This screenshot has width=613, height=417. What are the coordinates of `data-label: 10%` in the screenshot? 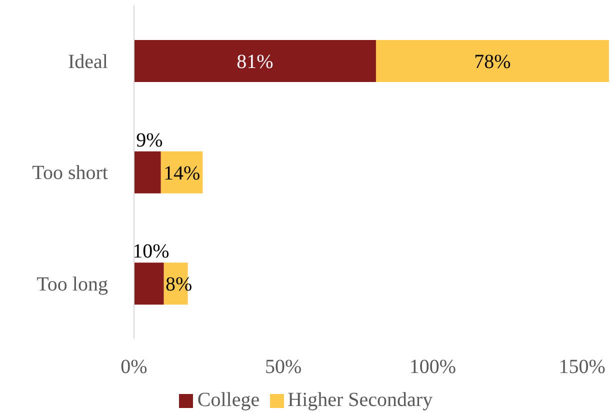 It's located at (151, 251).